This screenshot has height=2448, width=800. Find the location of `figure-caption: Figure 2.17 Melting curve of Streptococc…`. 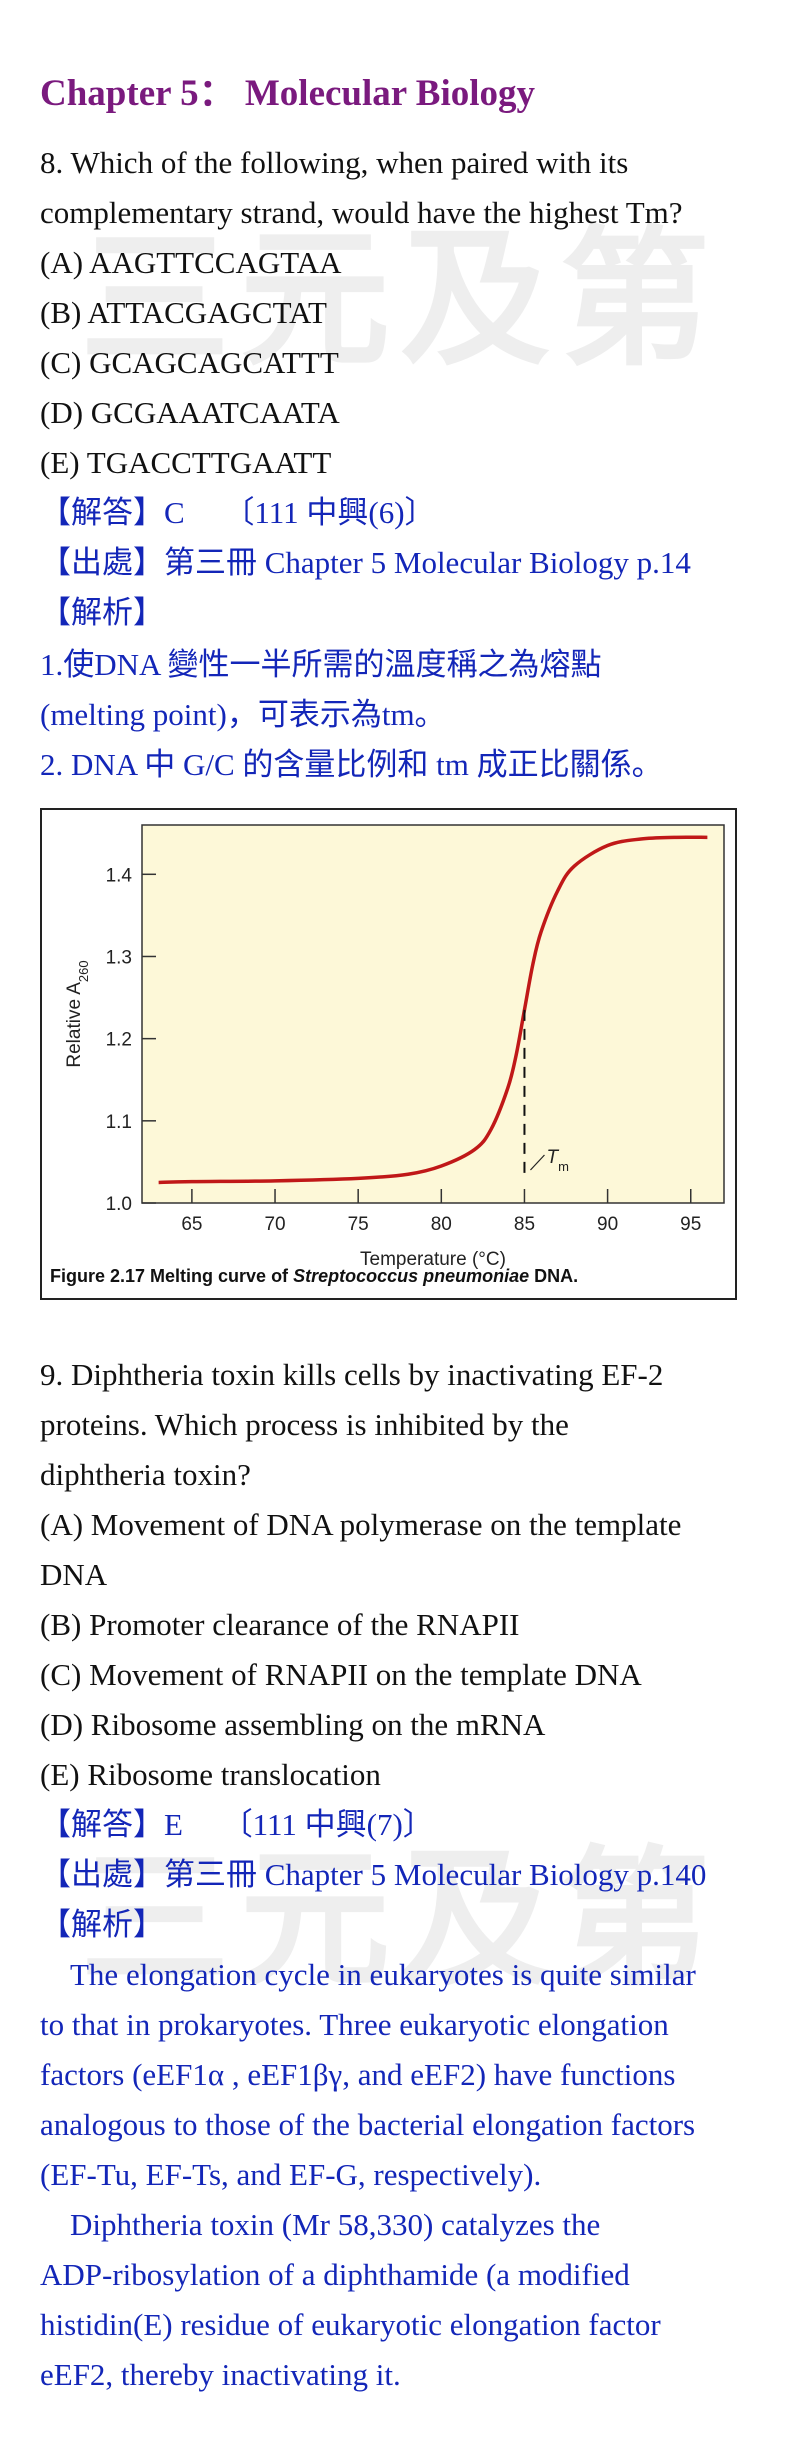

figure-caption: Figure 2.17 Melting curve of Streptococc… is located at coordinates (314, 1276).